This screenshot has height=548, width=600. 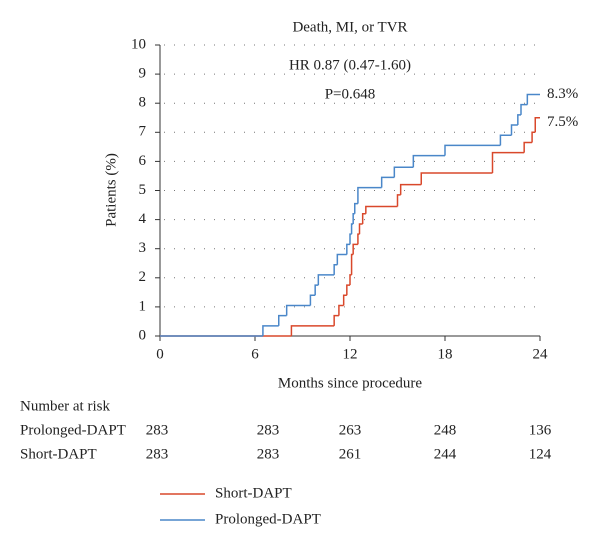 What do you see at coordinates (143, 219) in the screenshot?
I see `y-tick-label: 4` at bounding box center [143, 219].